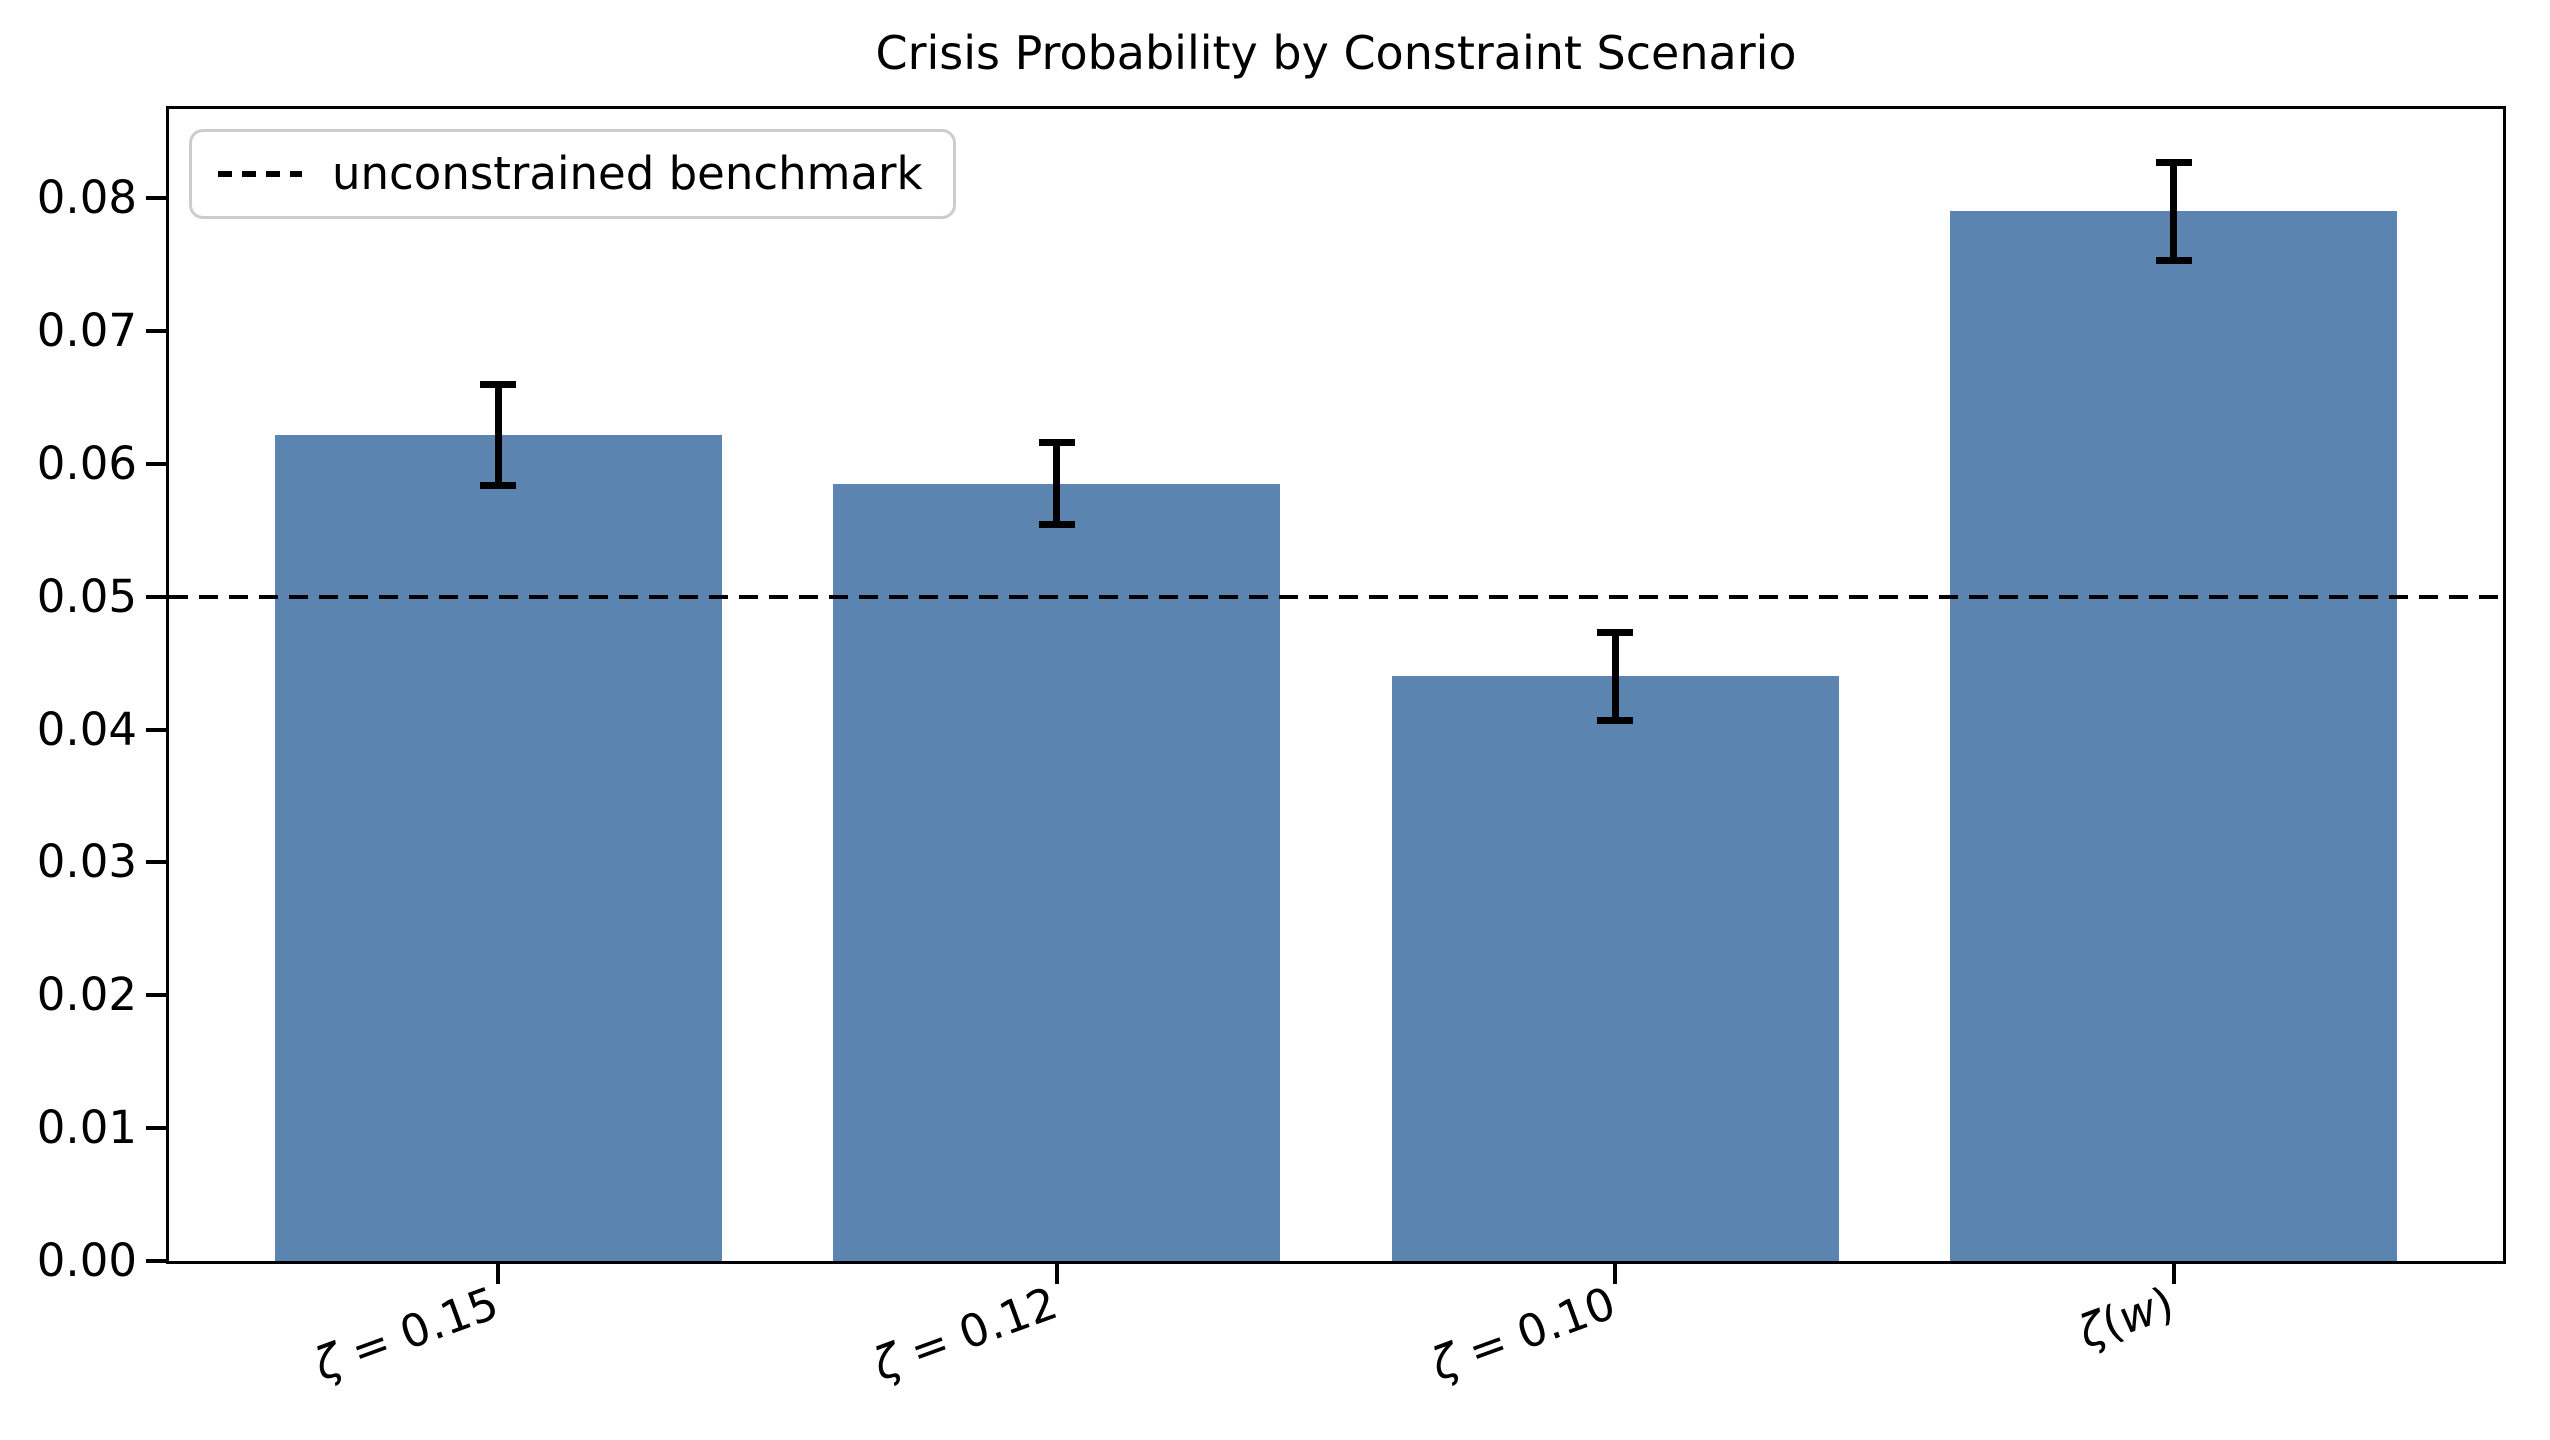 The height and width of the screenshot is (1440, 2550). I want to click on y-tick-label-5: 0.05, so click(86, 596).